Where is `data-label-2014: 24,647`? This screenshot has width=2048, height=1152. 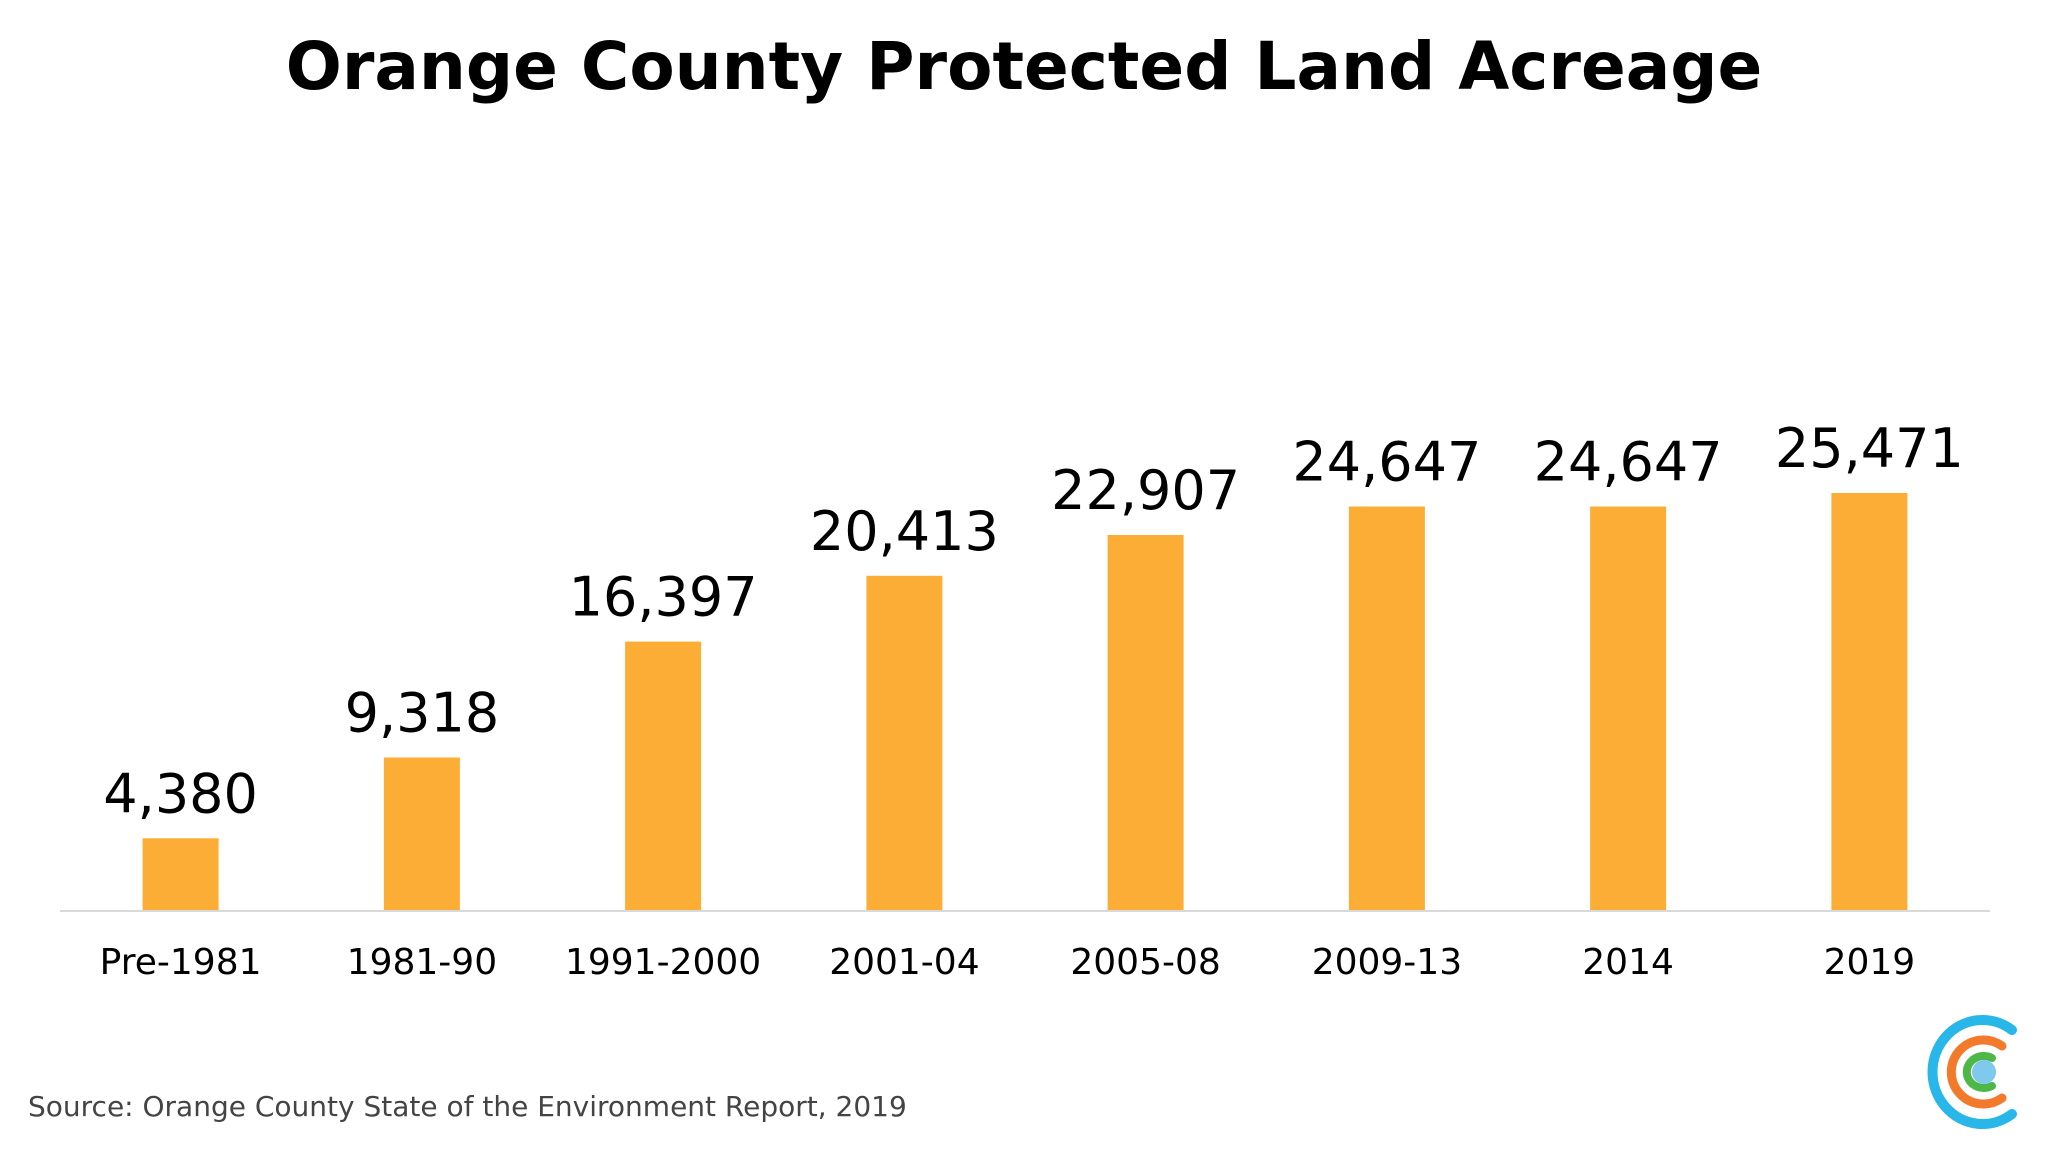 data-label-2014: 24,647 is located at coordinates (1628, 462).